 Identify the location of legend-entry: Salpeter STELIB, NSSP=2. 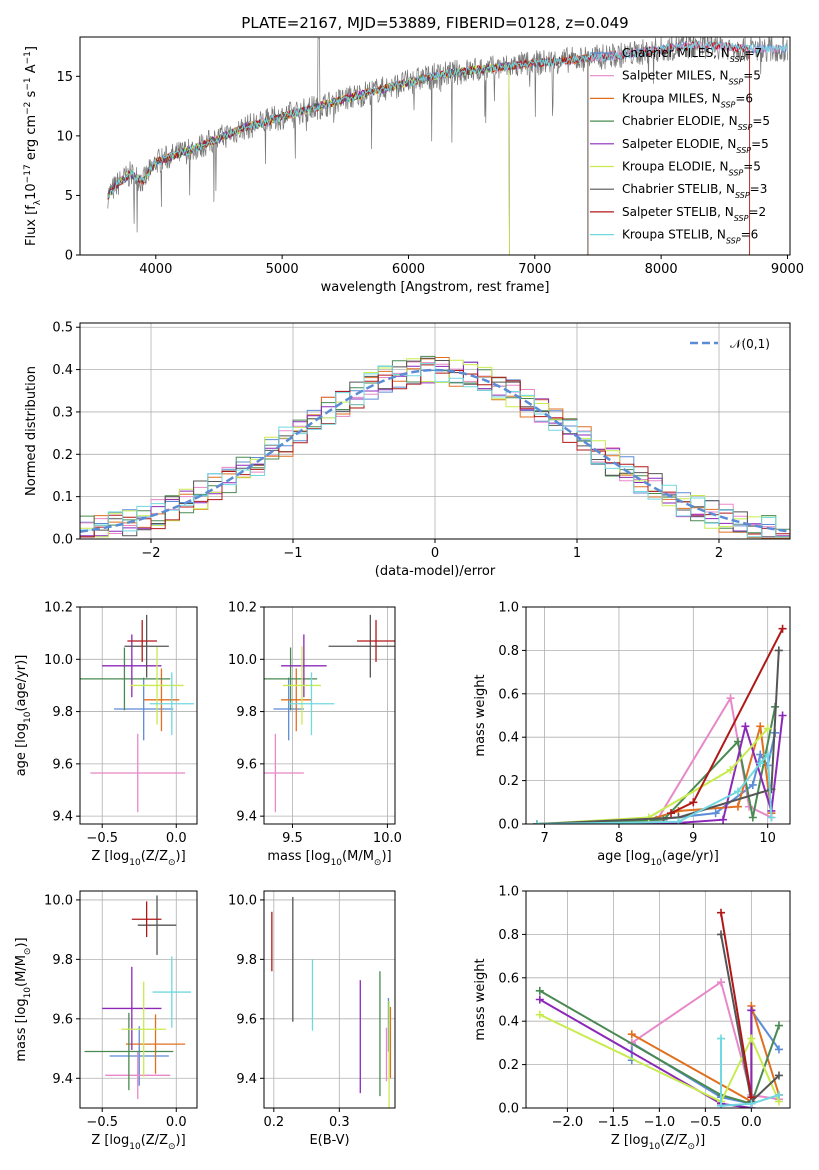
(694, 214).